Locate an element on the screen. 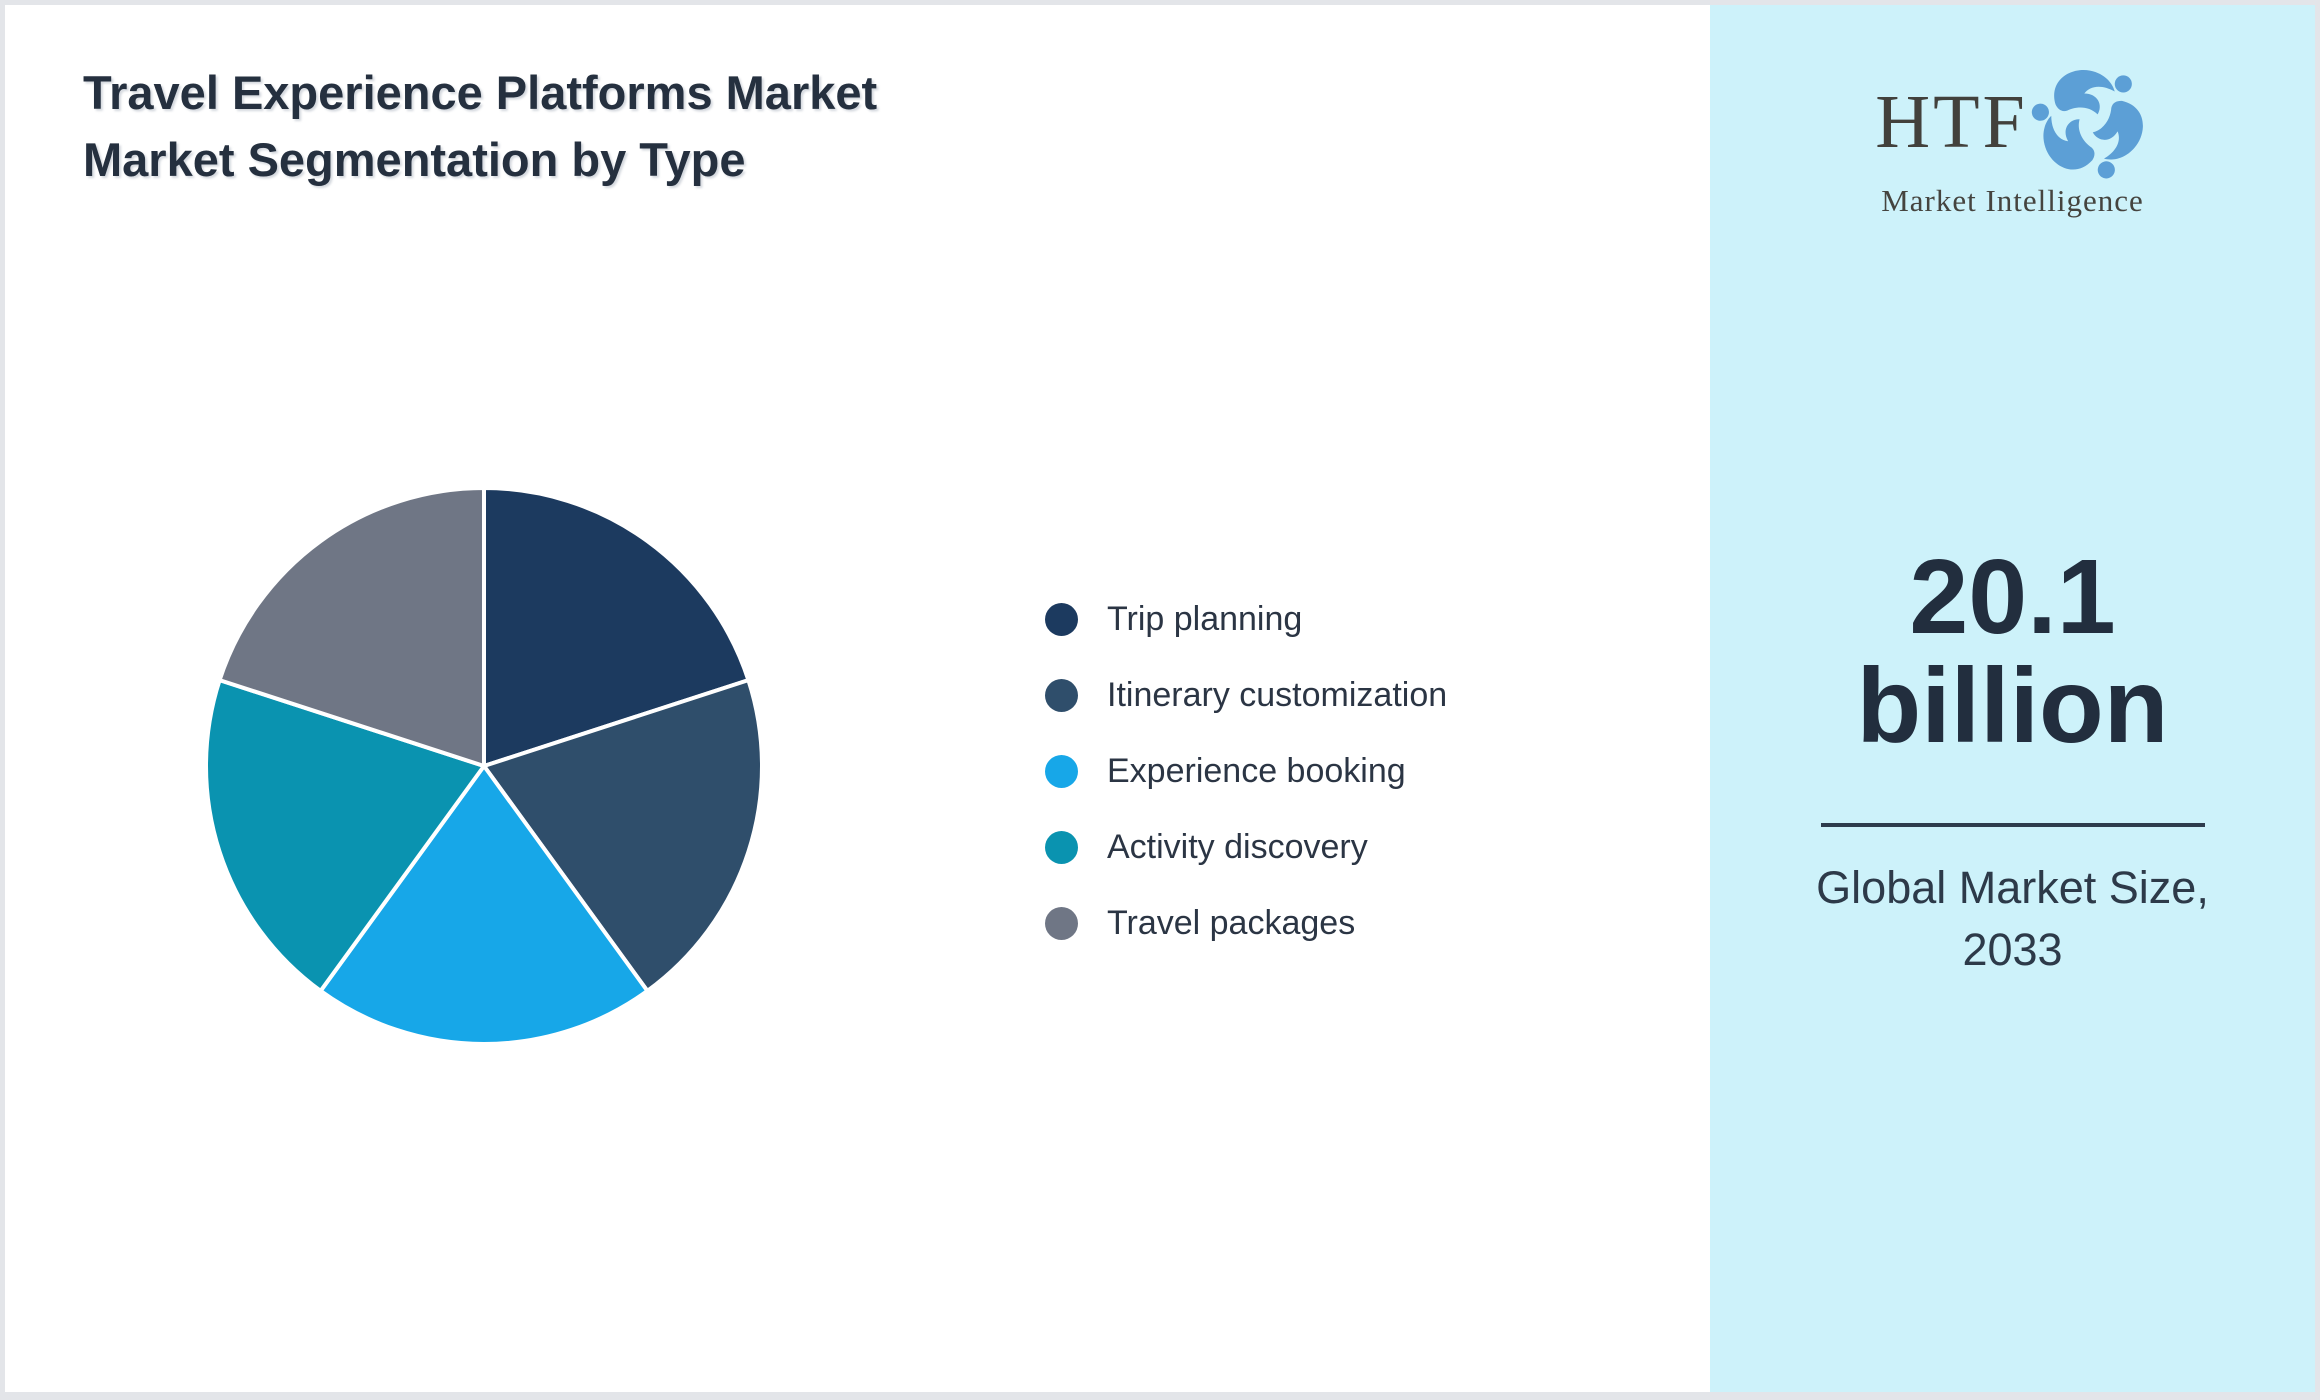 Image resolution: width=2320 pixels, height=1400 pixels. htf-logo: HTF Market Intelligence is located at coordinates (2012, 141).